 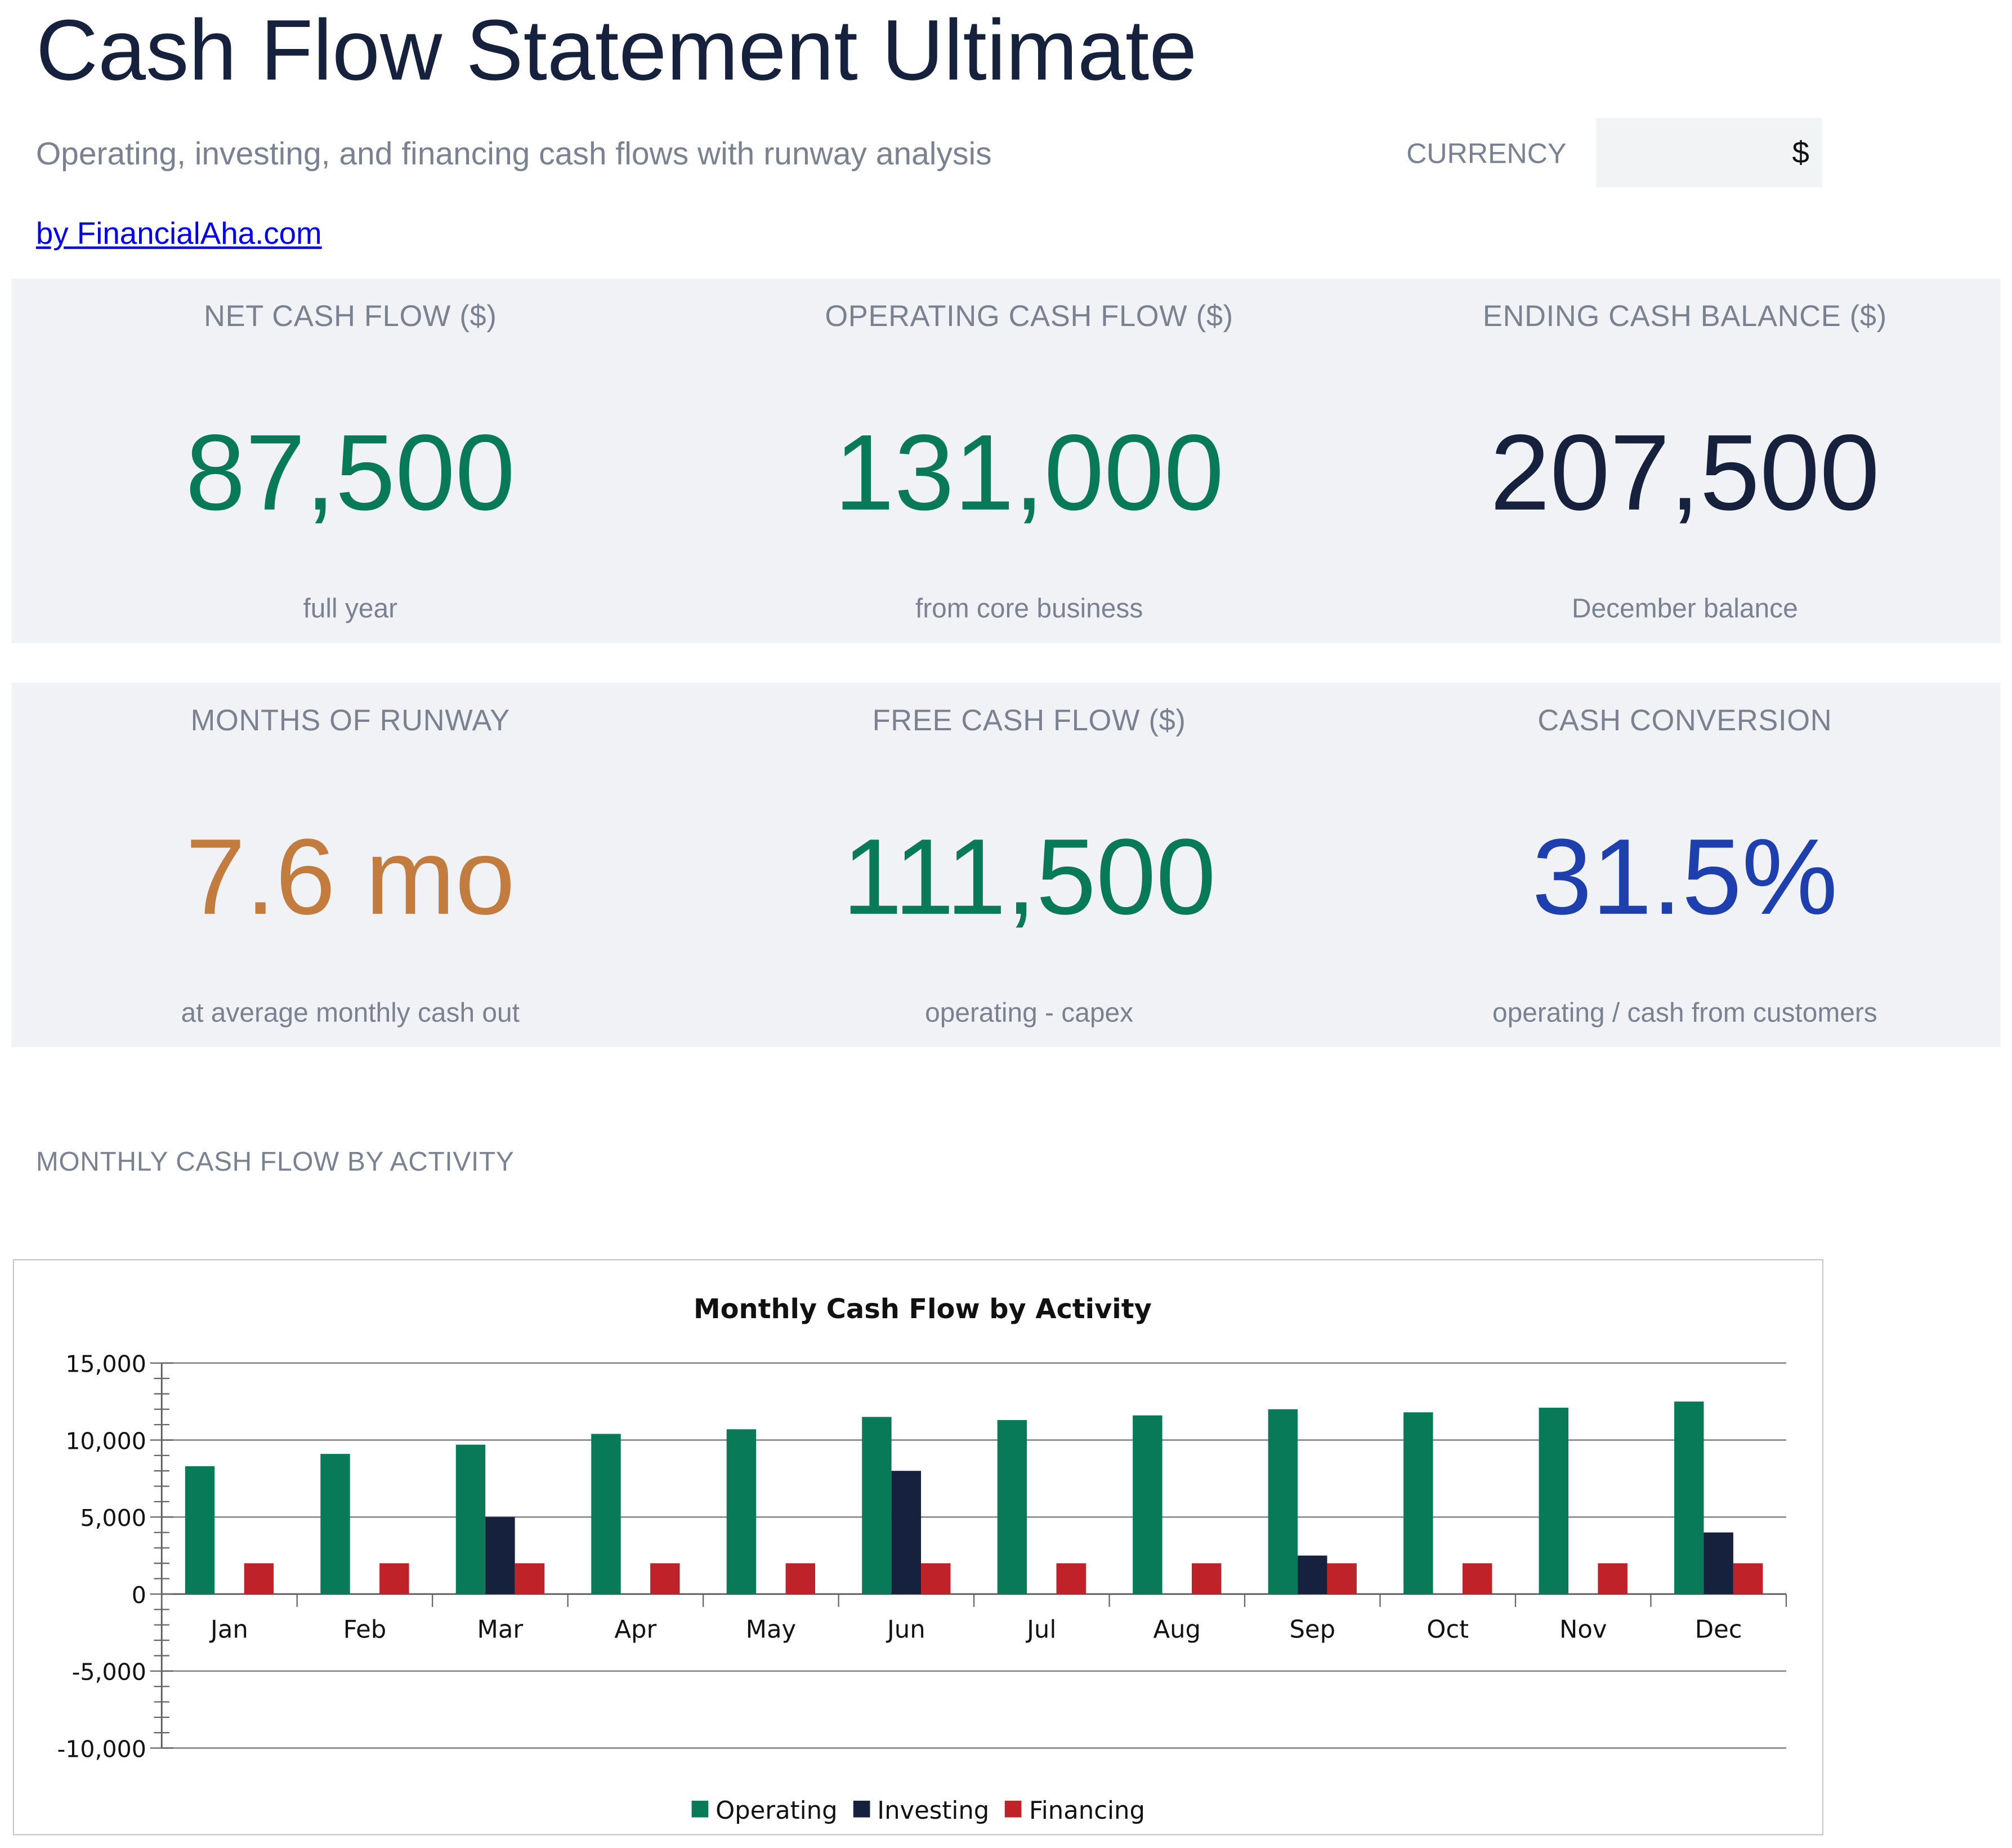 What do you see at coordinates (351, 472) in the screenshot?
I see `kpi-value: 87,500` at bounding box center [351, 472].